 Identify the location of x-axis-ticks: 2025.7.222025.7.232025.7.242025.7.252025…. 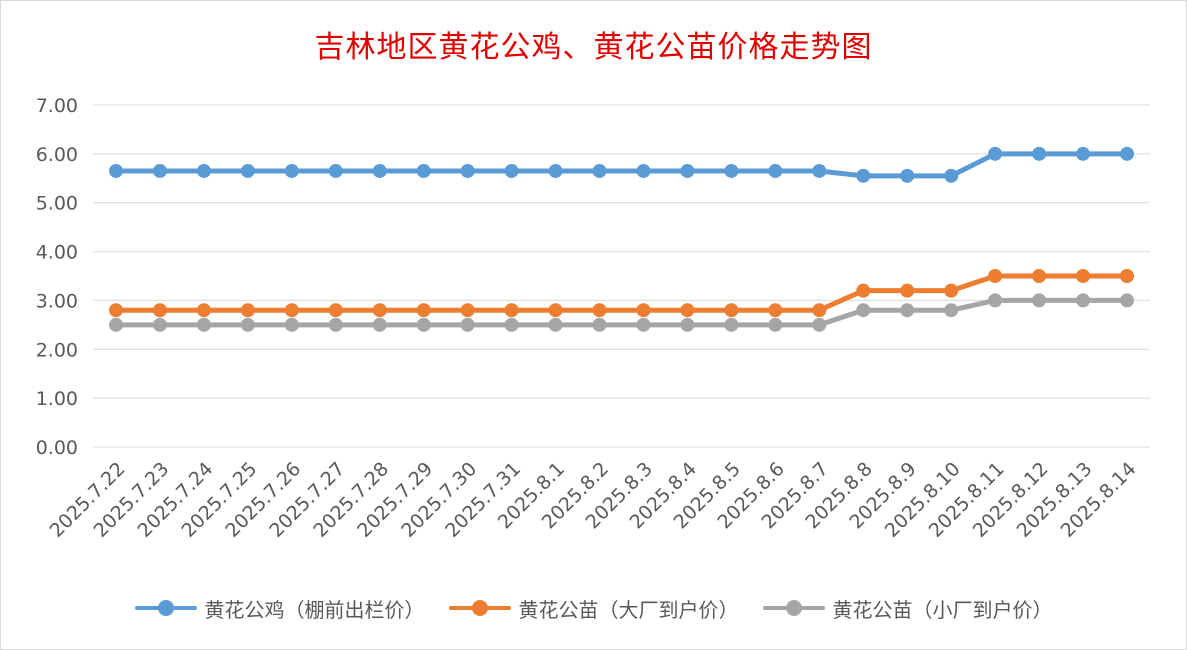
(593, 500).